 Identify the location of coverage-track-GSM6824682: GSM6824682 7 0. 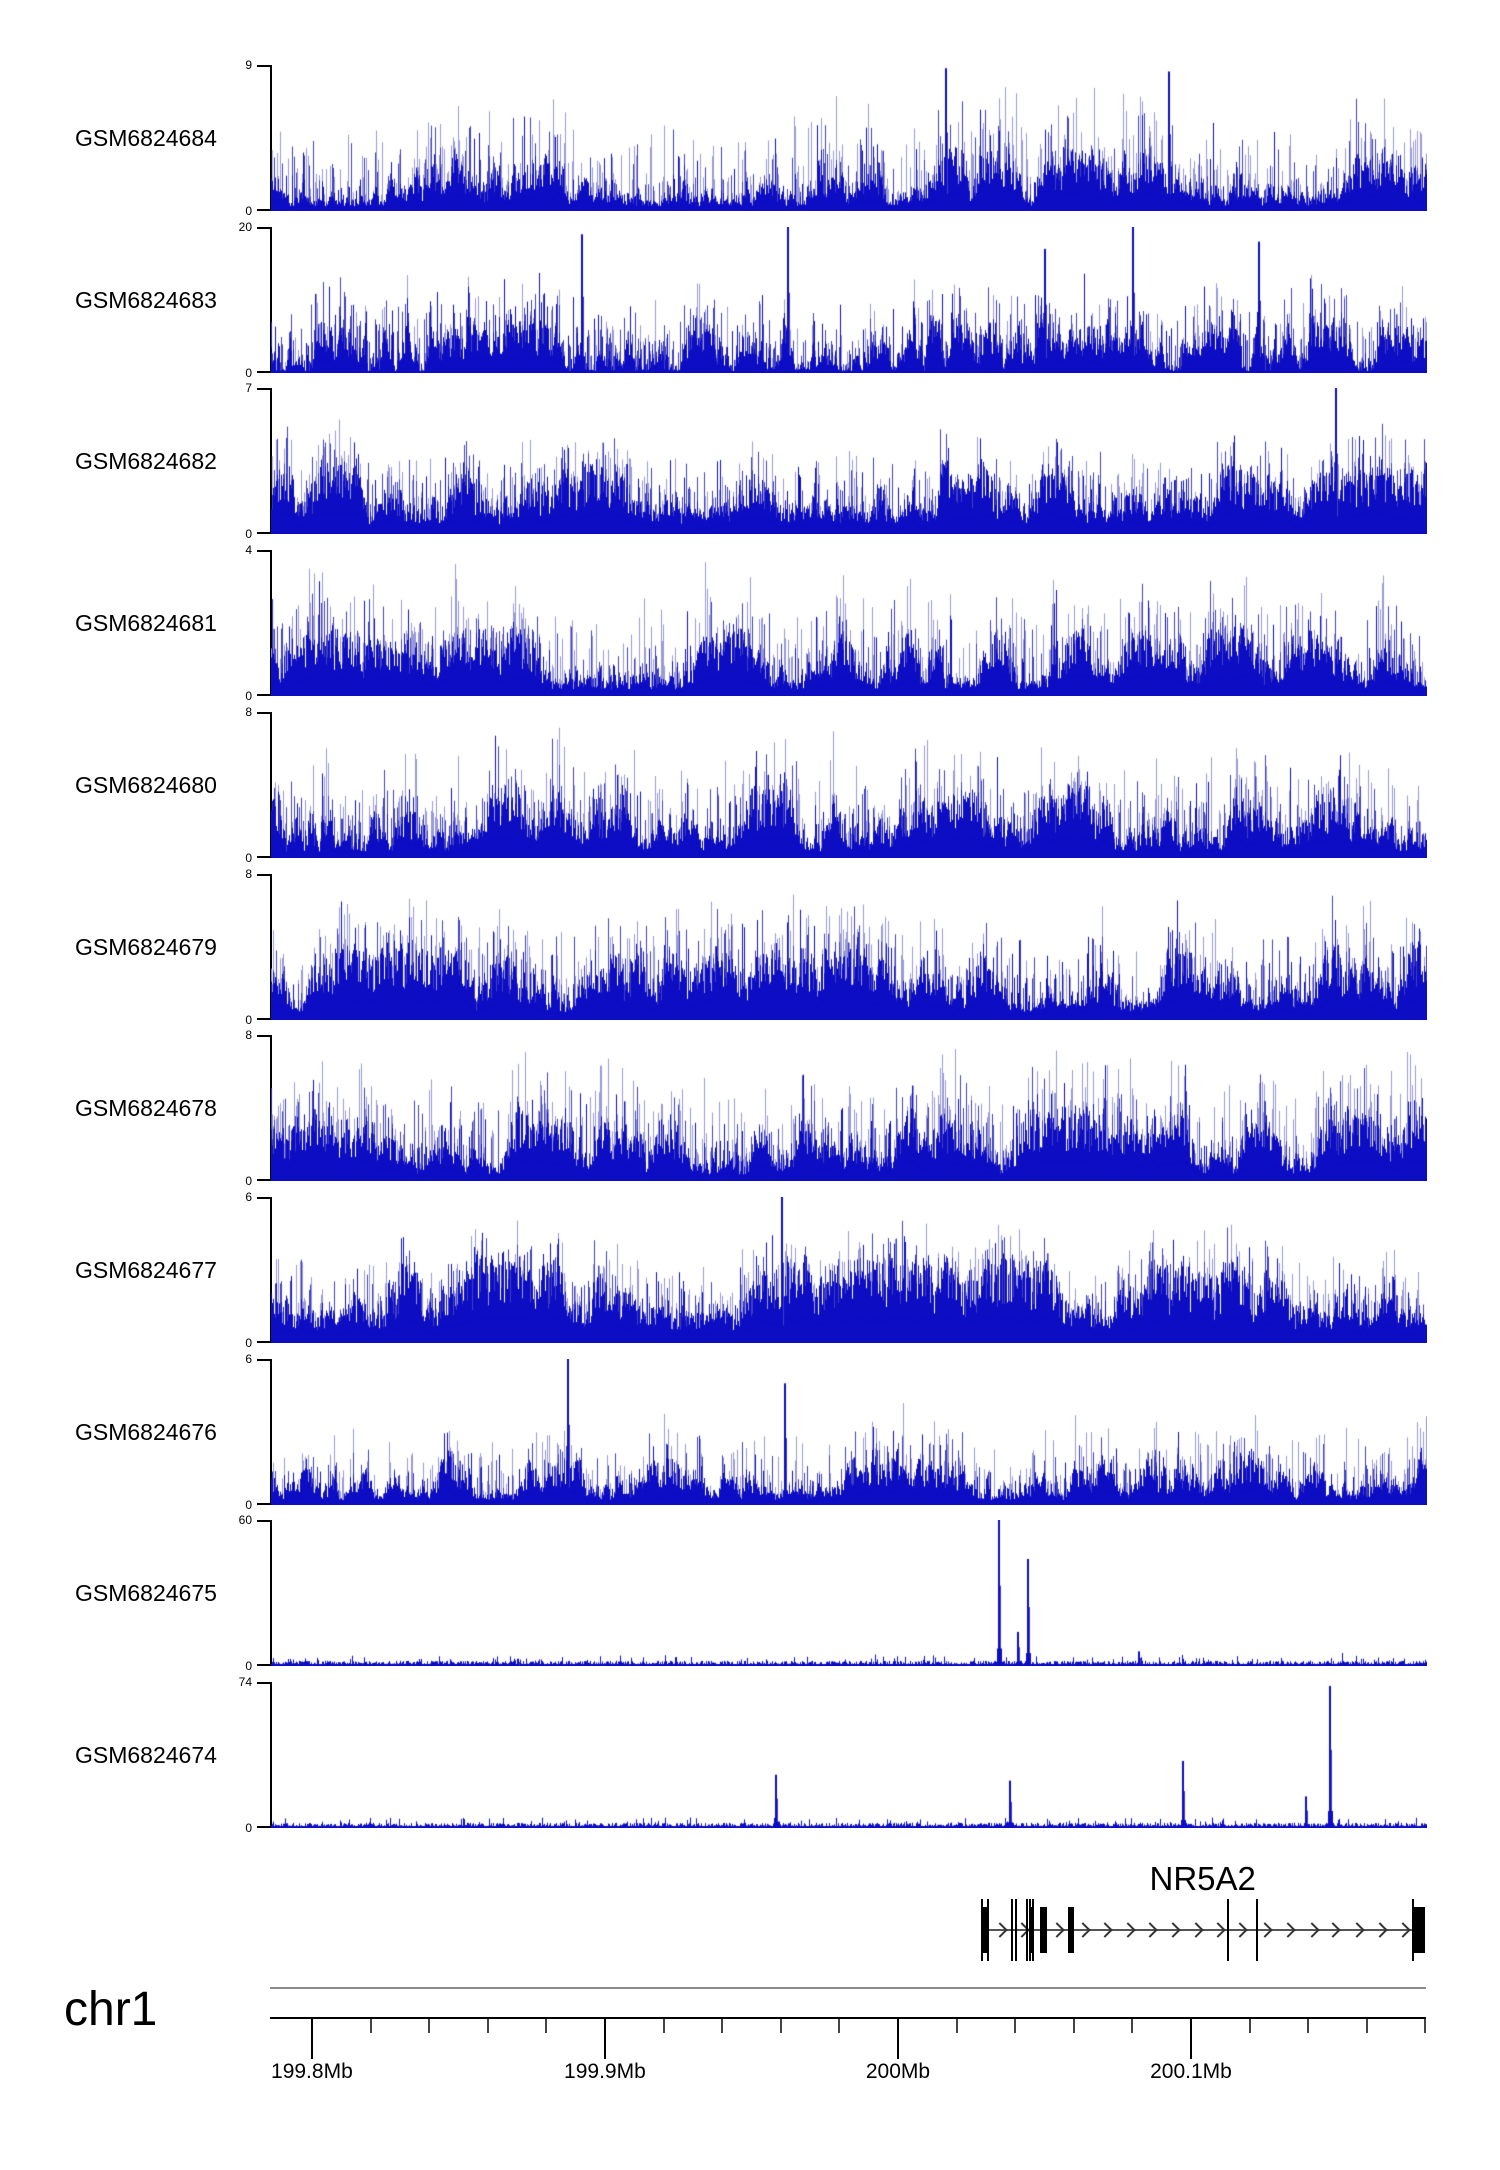
(750, 461).